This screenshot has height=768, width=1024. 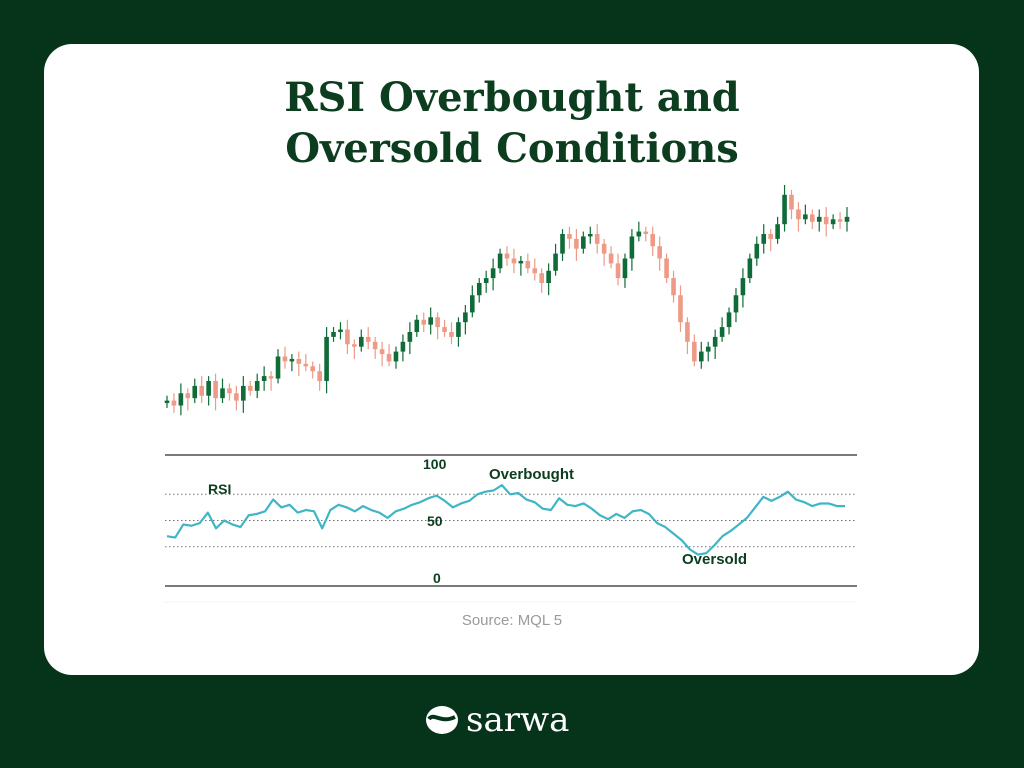 I want to click on rsi-label: RSI, so click(x=219, y=489).